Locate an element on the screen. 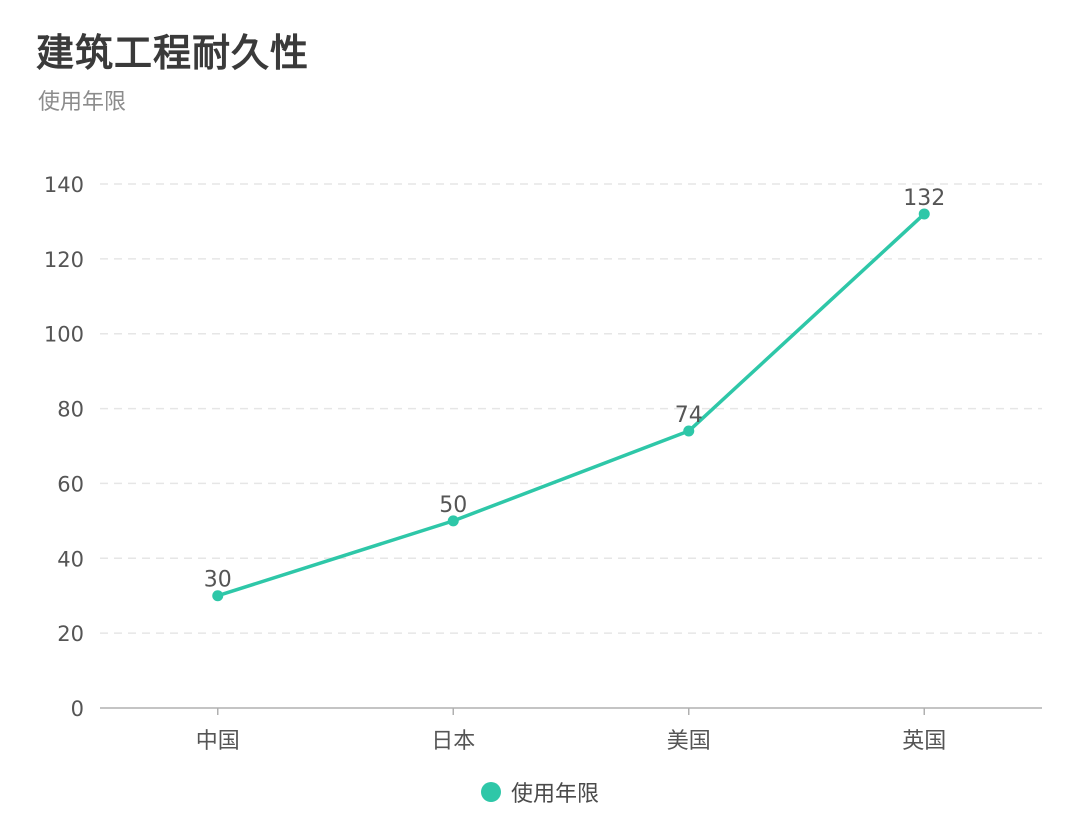 This screenshot has height=831, width=1080. data-label: 132 is located at coordinates (924, 198).